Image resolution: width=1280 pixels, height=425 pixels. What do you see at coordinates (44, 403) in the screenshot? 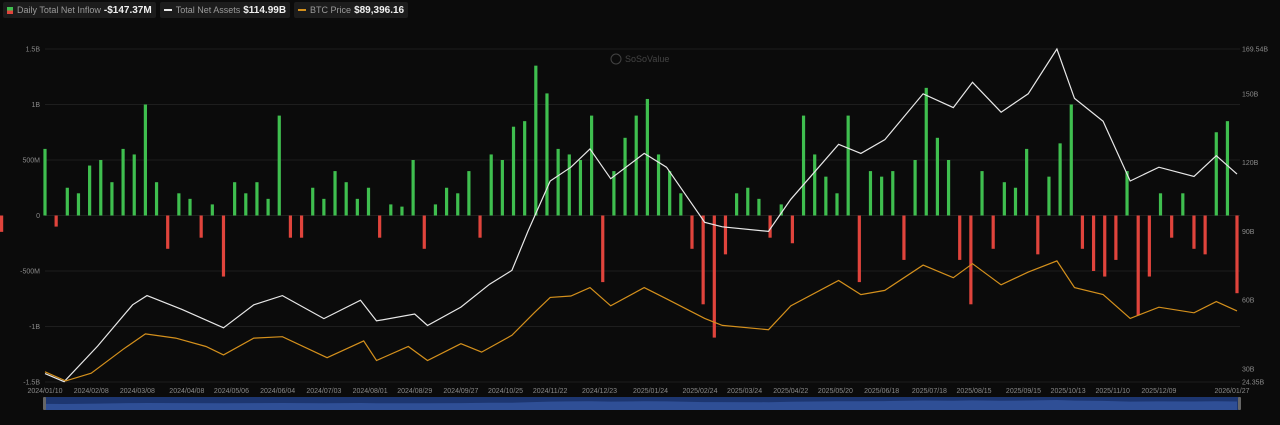
I see `navigator-left-handle` at bounding box center [44, 403].